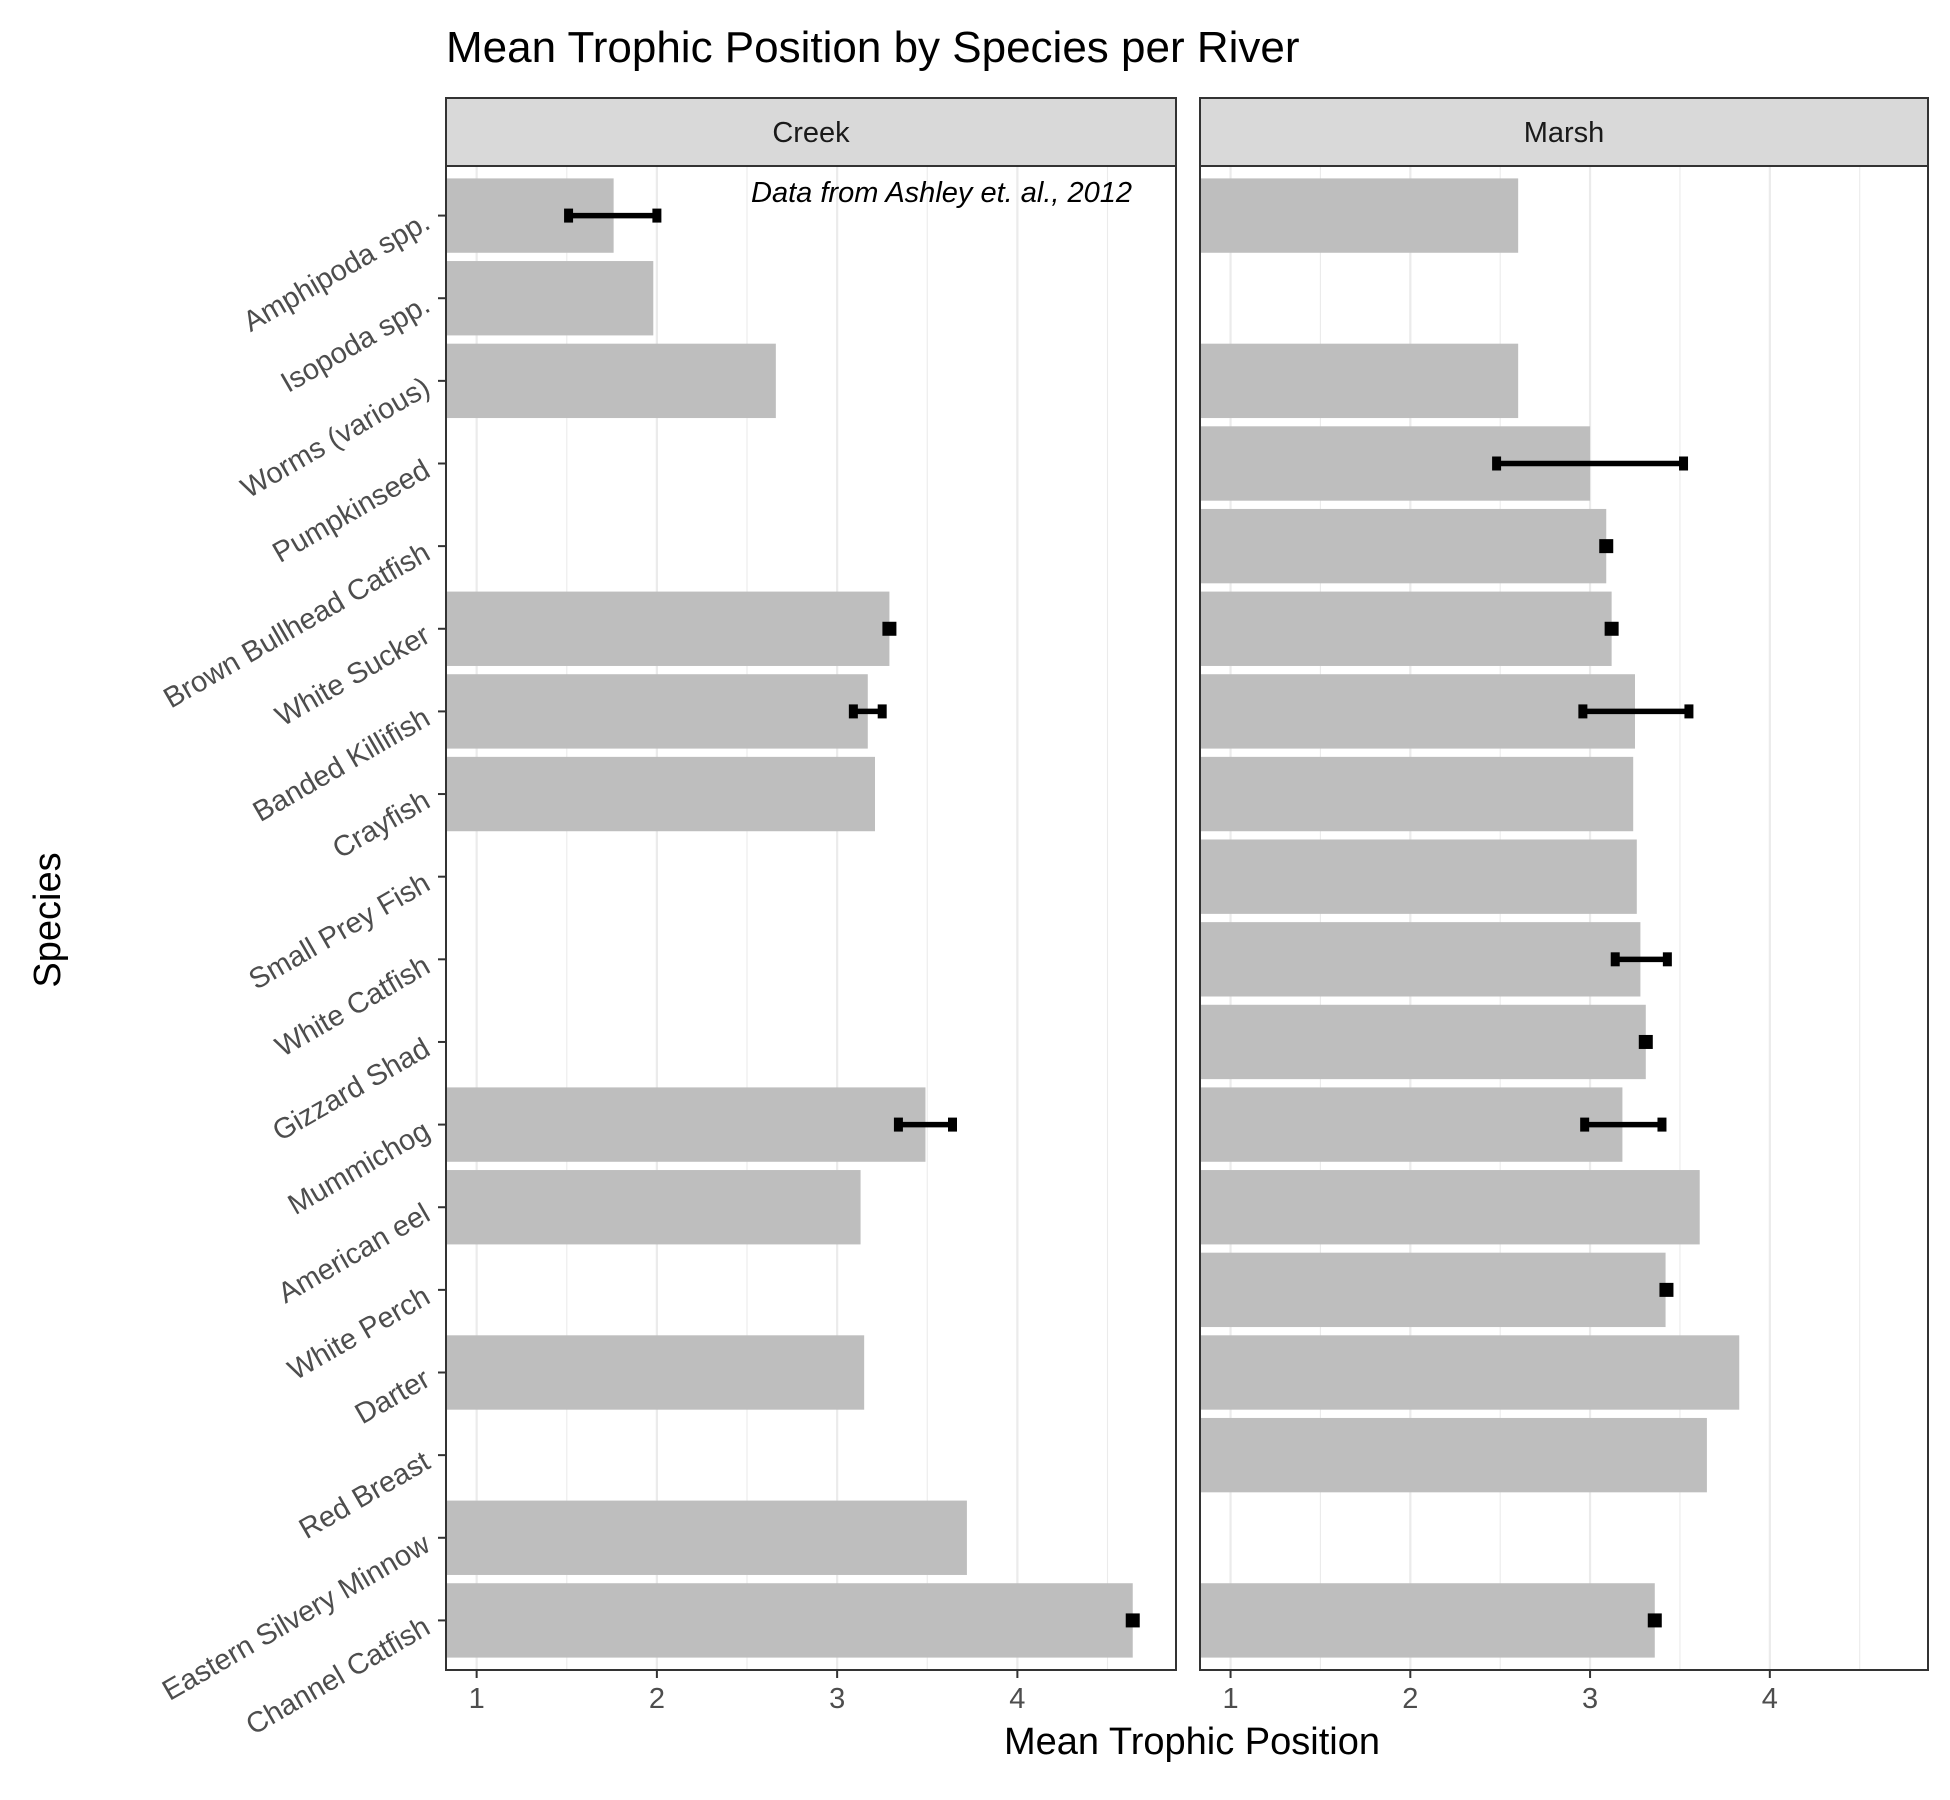  I want to click on y-tick-label: Eastern Silvery Minnow, so click(296, 1618).